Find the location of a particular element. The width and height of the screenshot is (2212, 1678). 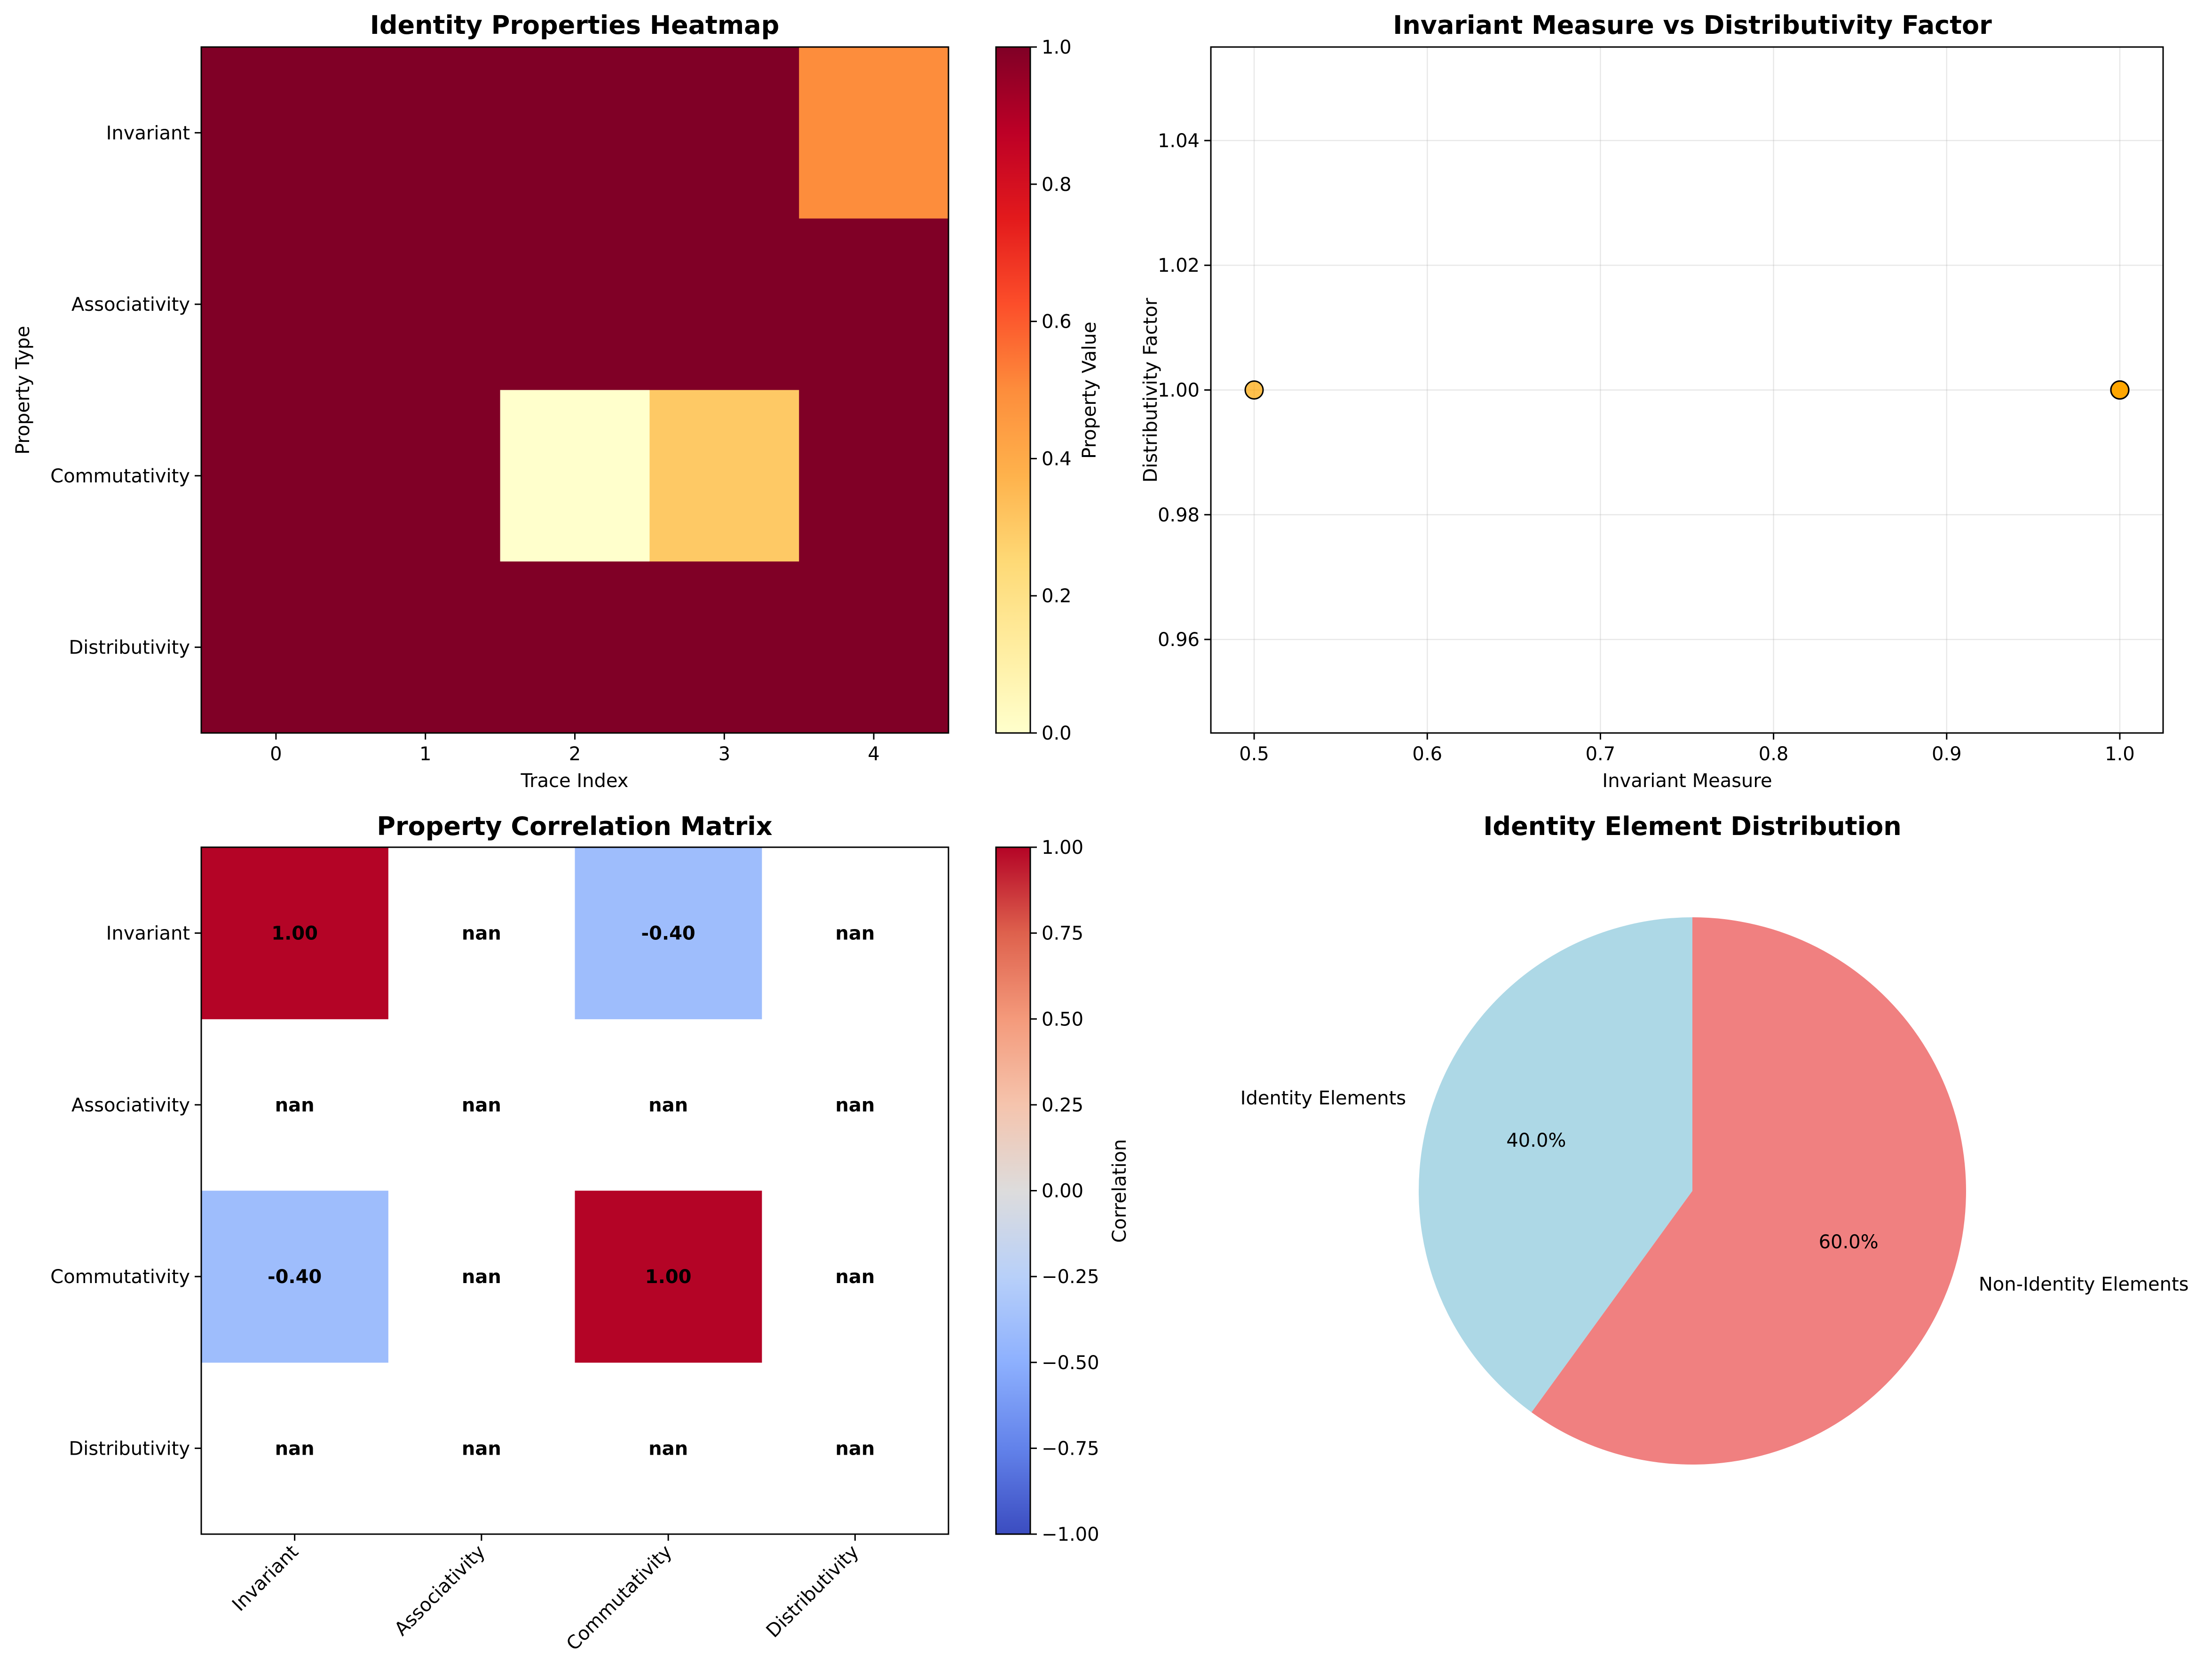

heatmap-colorbar-tick-label: 0.0 is located at coordinates (1057, 734).